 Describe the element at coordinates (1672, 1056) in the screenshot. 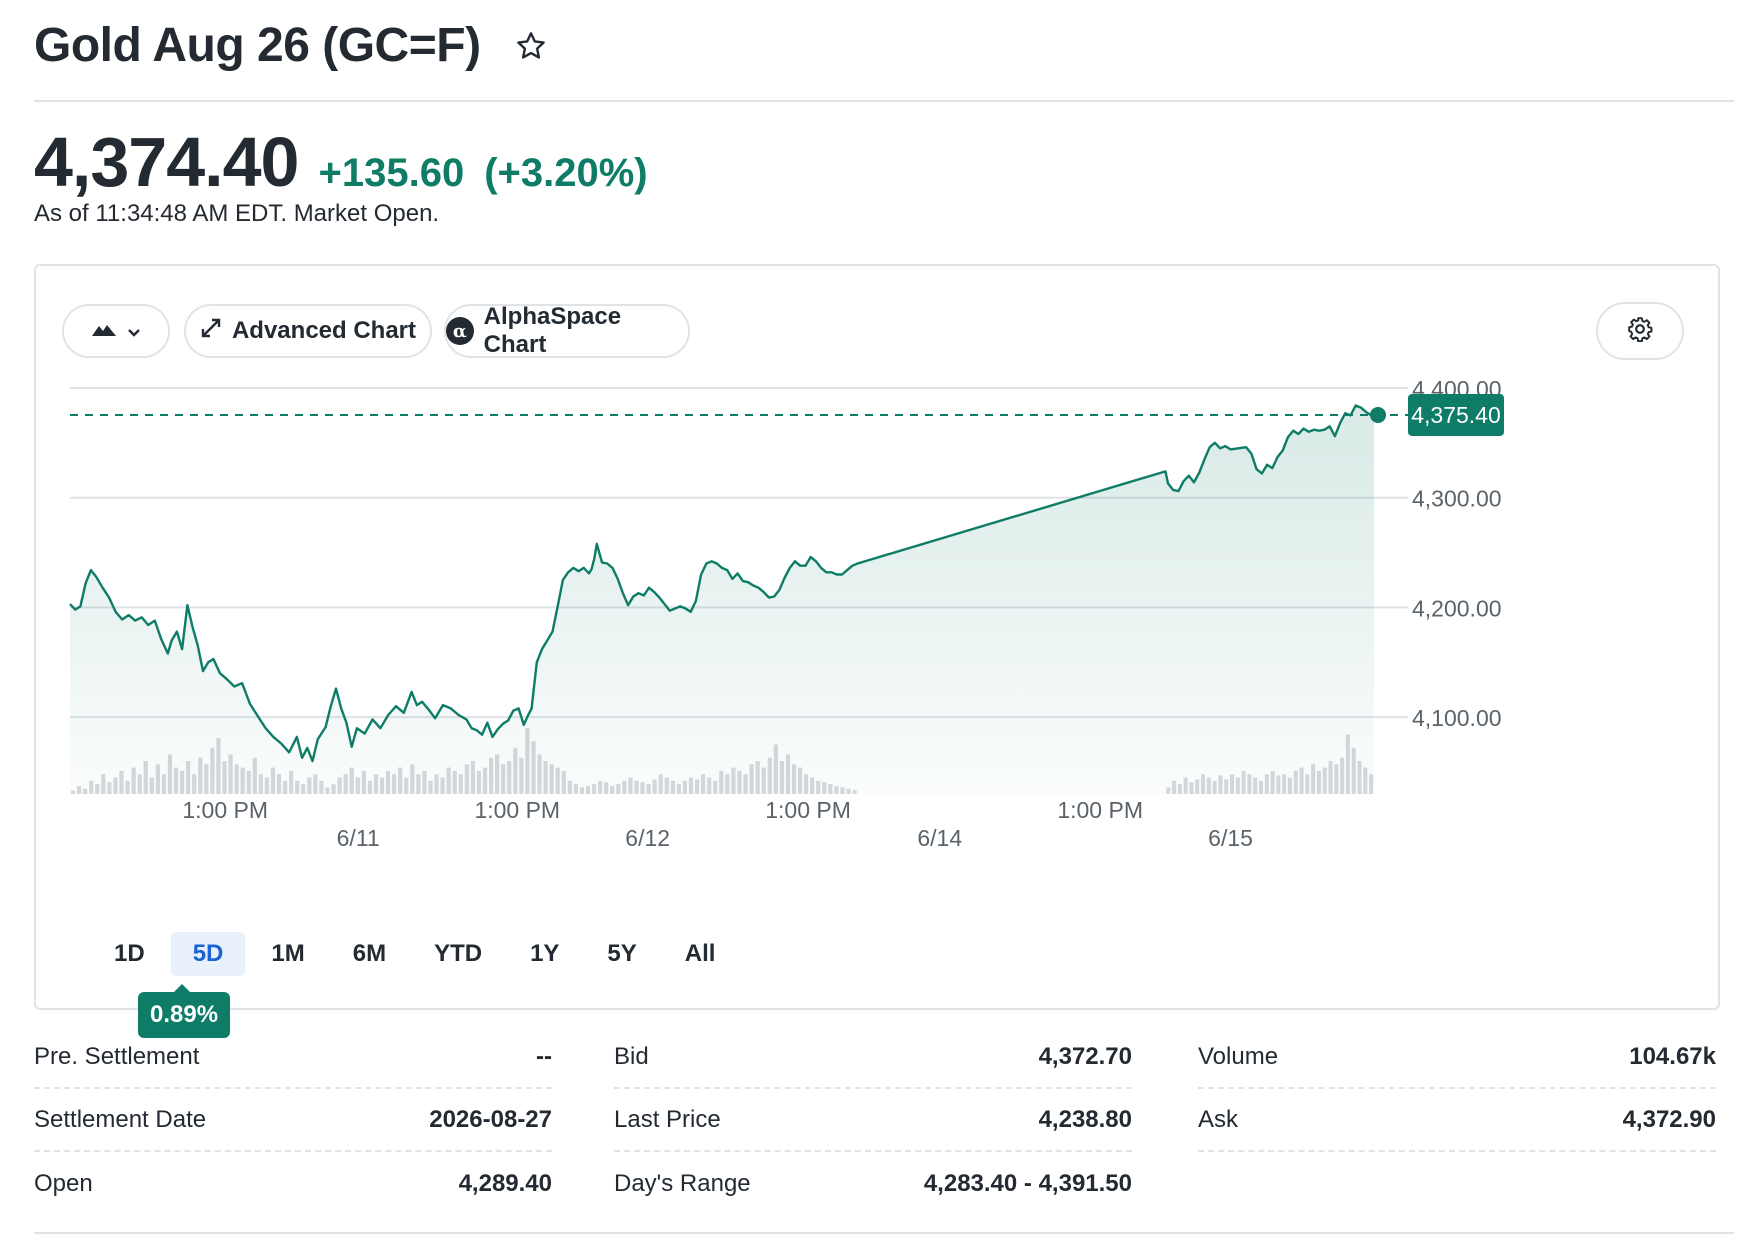

I see `stat-value: 104.67k` at that location.